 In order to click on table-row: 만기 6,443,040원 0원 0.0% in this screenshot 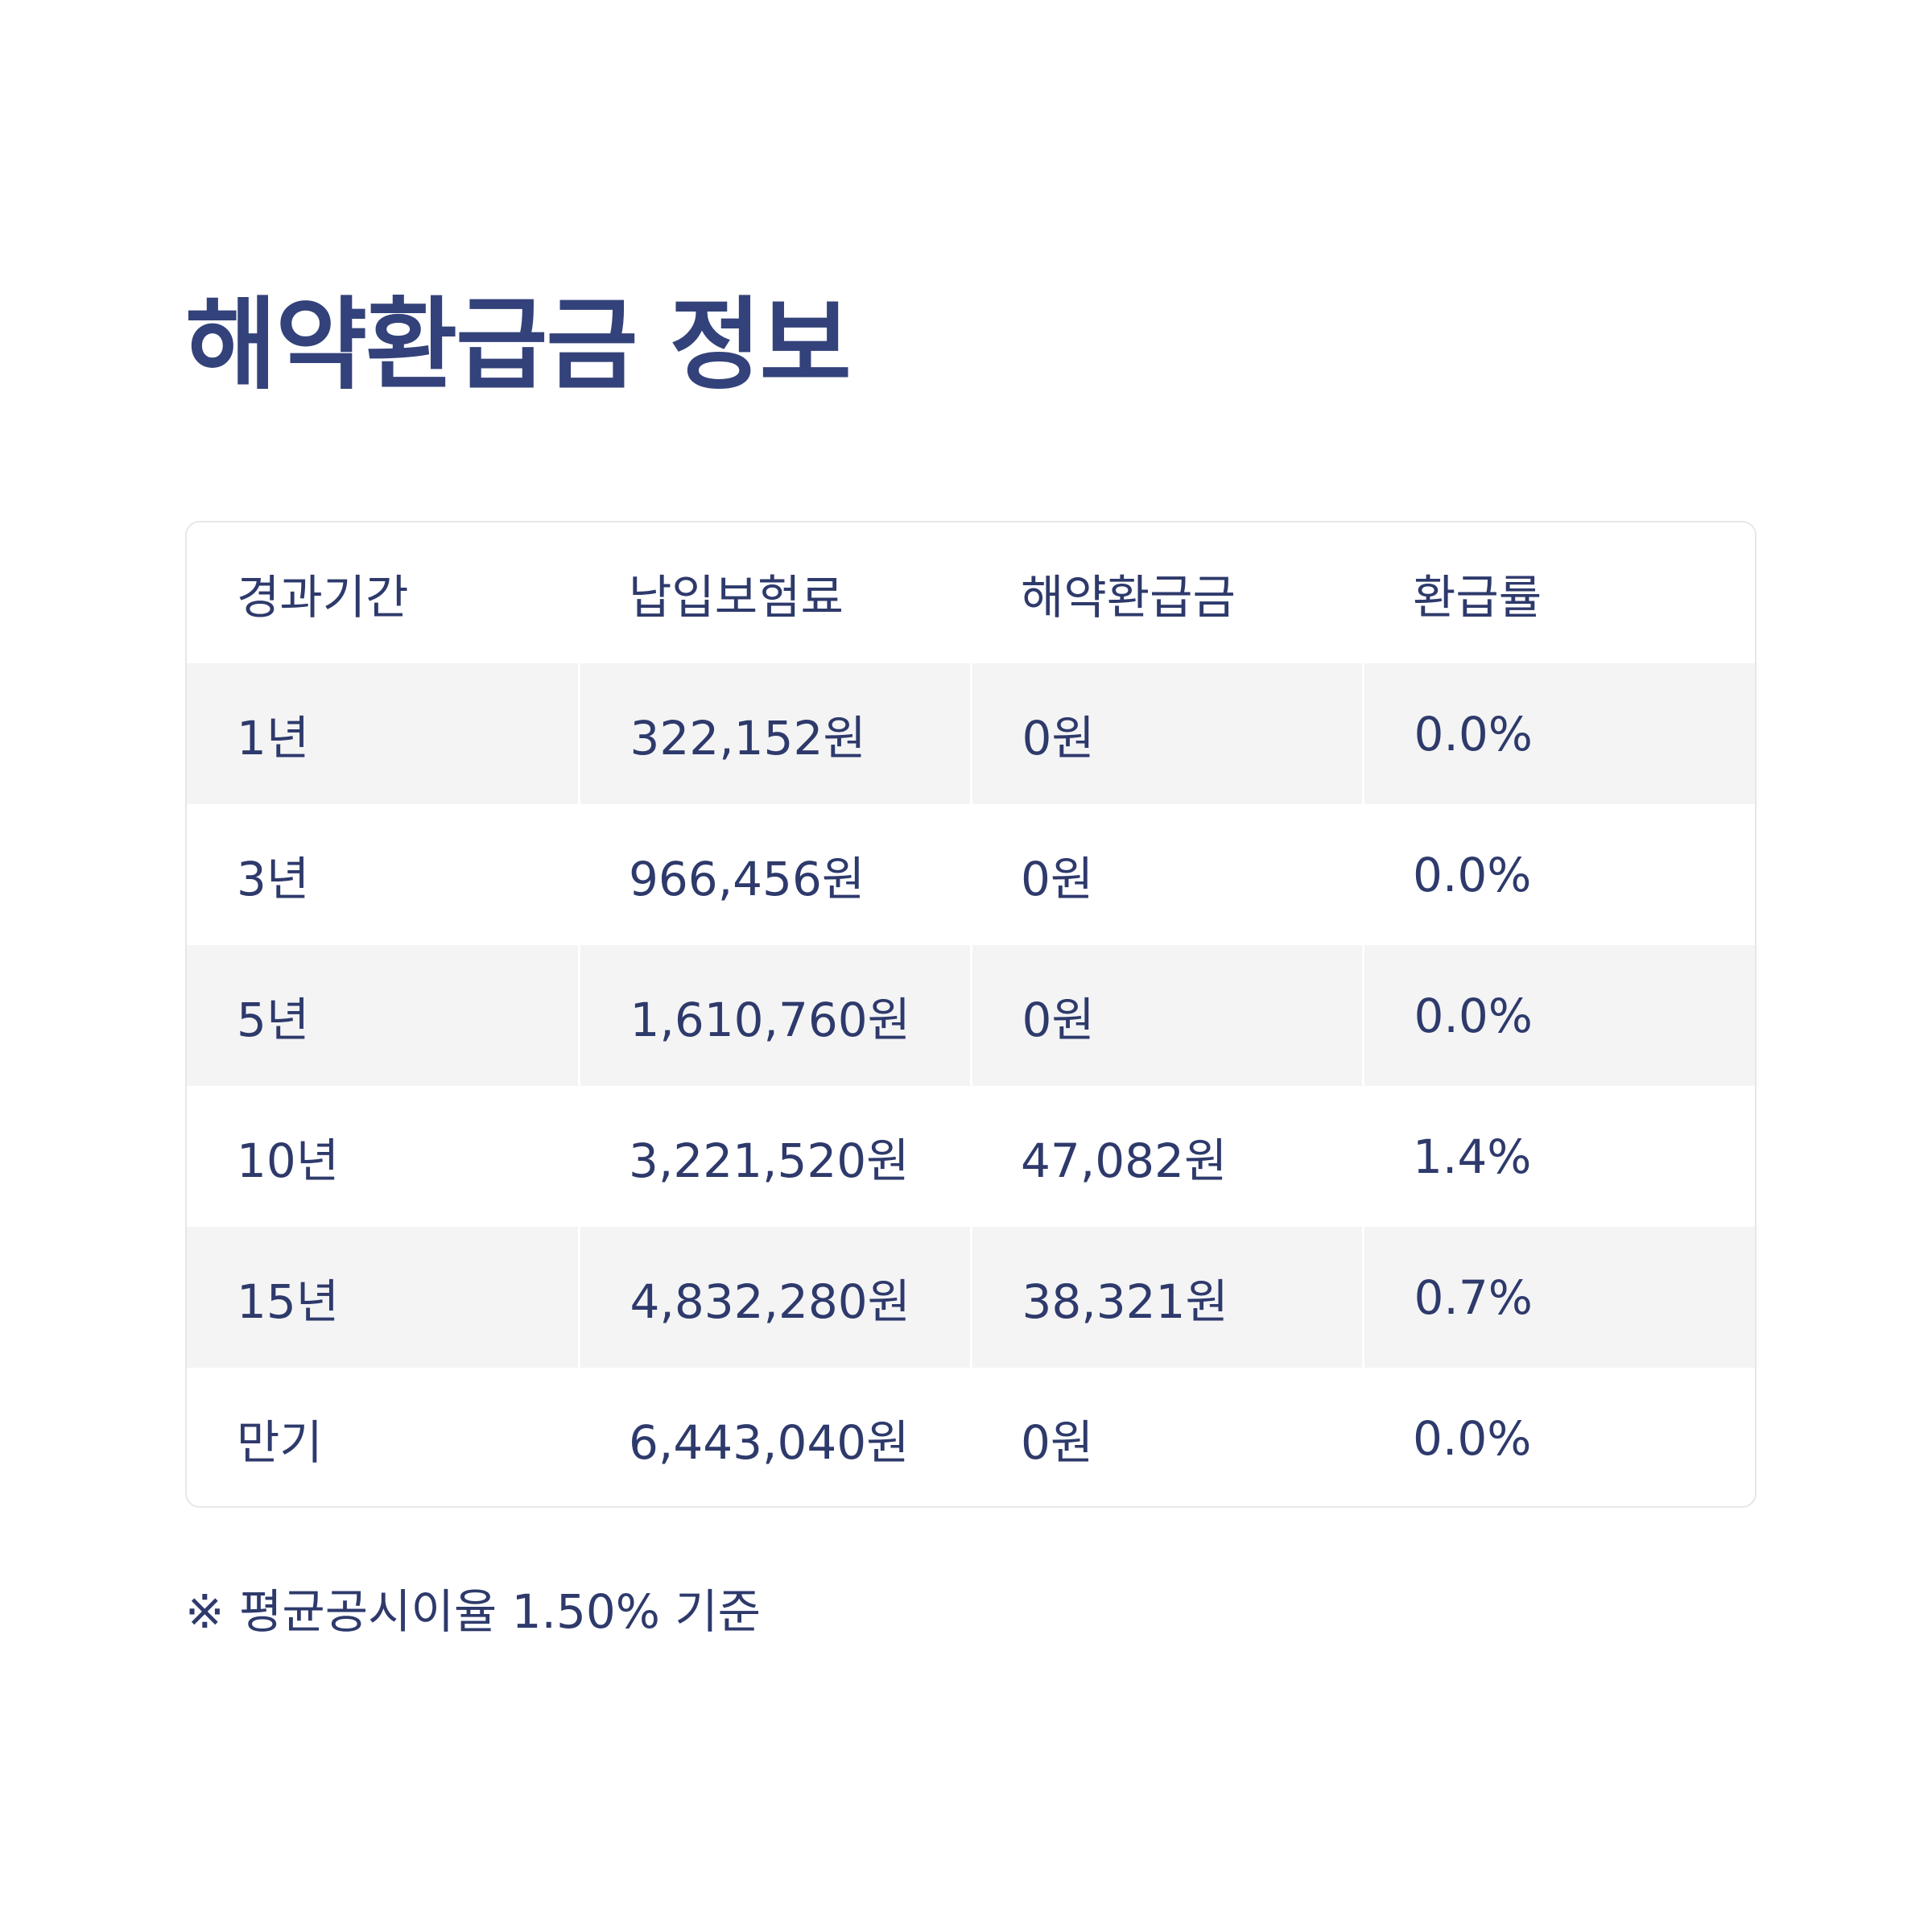, I will do `click(971, 1437)`.